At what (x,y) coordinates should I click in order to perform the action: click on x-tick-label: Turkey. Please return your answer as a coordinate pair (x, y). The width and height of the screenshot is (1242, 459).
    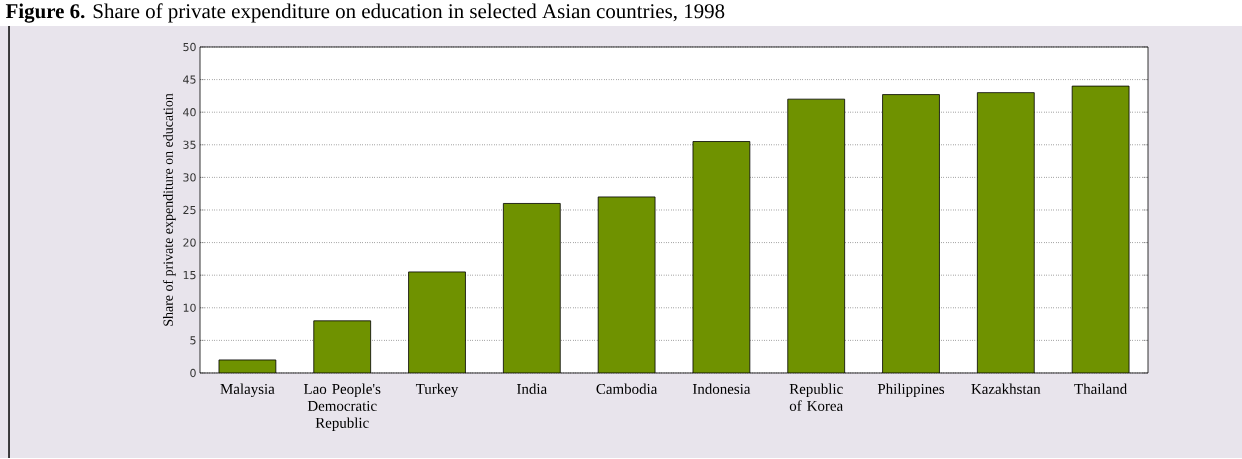
    Looking at the image, I should click on (437, 390).